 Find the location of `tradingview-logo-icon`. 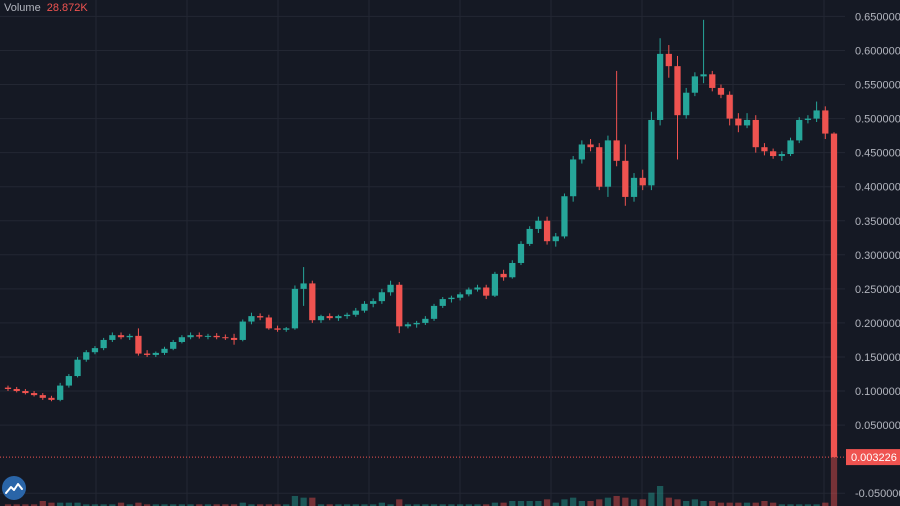

tradingview-logo-icon is located at coordinates (14, 488).